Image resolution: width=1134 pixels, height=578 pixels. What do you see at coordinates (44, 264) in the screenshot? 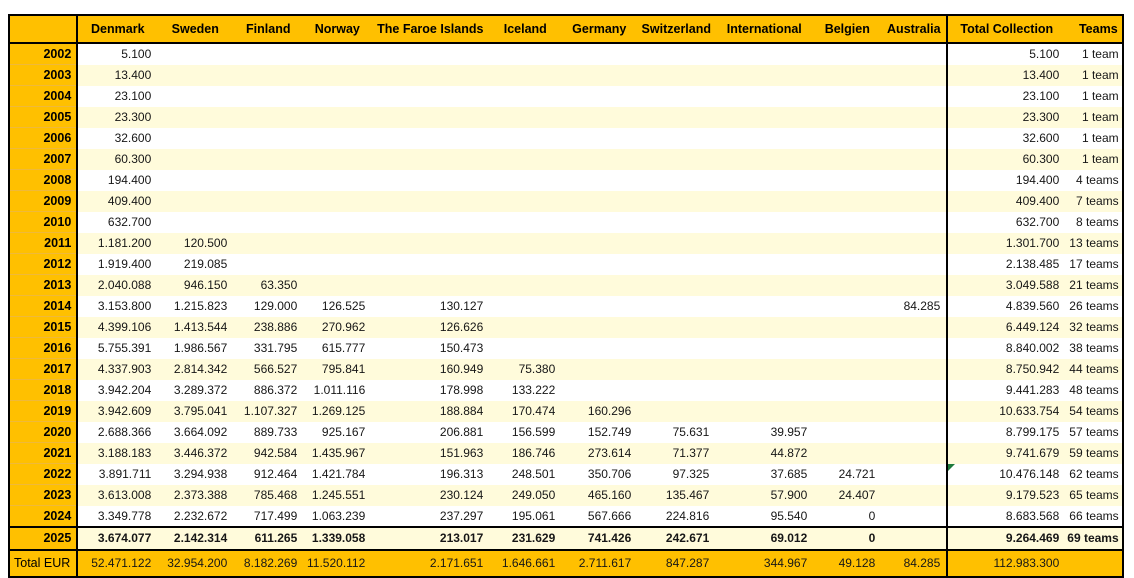
I see `year-cell: 2012` at bounding box center [44, 264].